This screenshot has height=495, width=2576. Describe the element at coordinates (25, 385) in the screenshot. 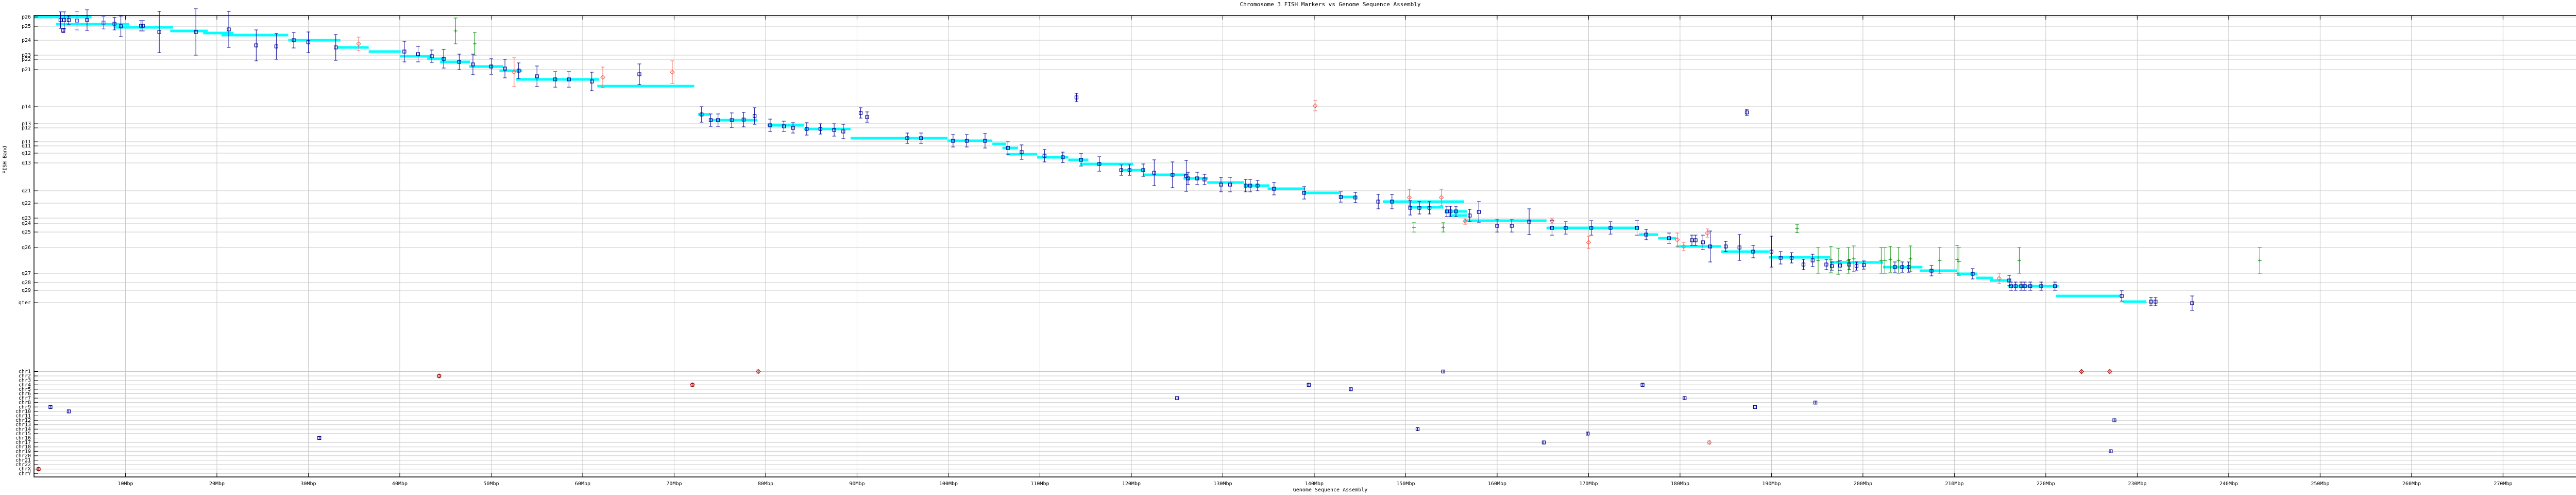

I see `svg-text: chr4` at that location.